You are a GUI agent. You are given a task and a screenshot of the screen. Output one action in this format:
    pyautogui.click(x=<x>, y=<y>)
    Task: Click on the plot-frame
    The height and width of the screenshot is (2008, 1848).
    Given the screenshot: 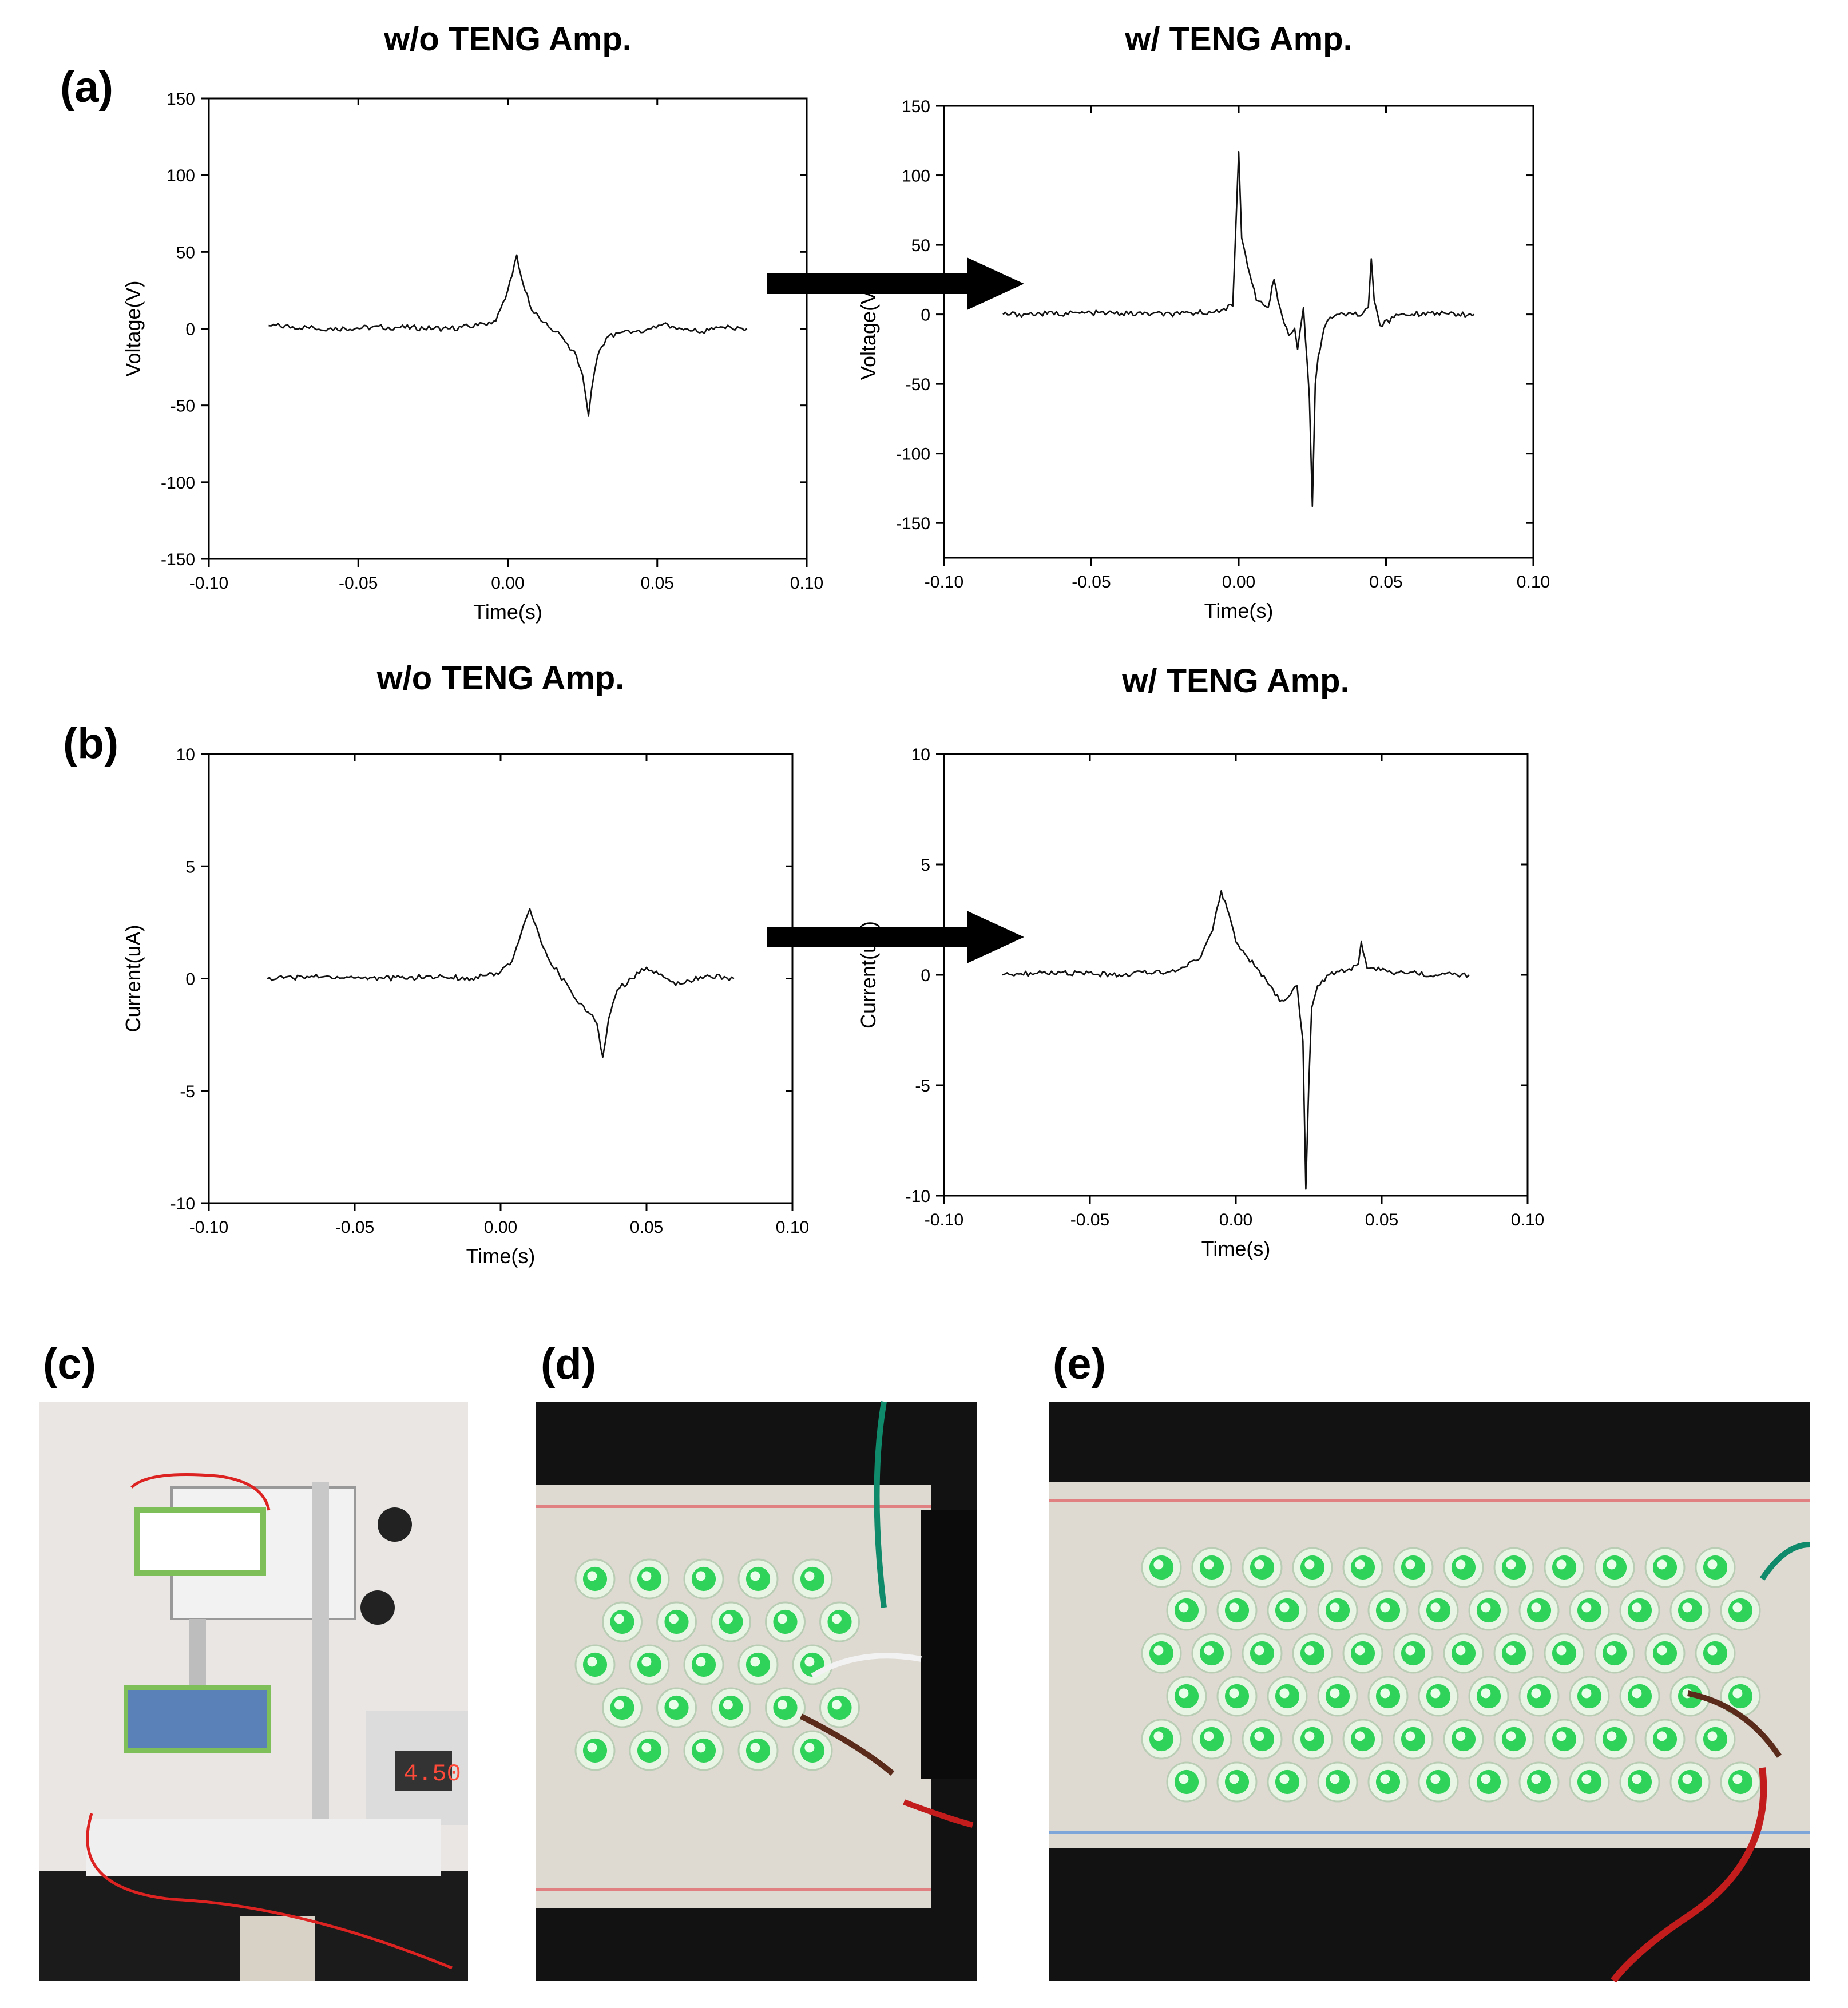 What is the action you would take?
    pyautogui.click(x=1238, y=332)
    